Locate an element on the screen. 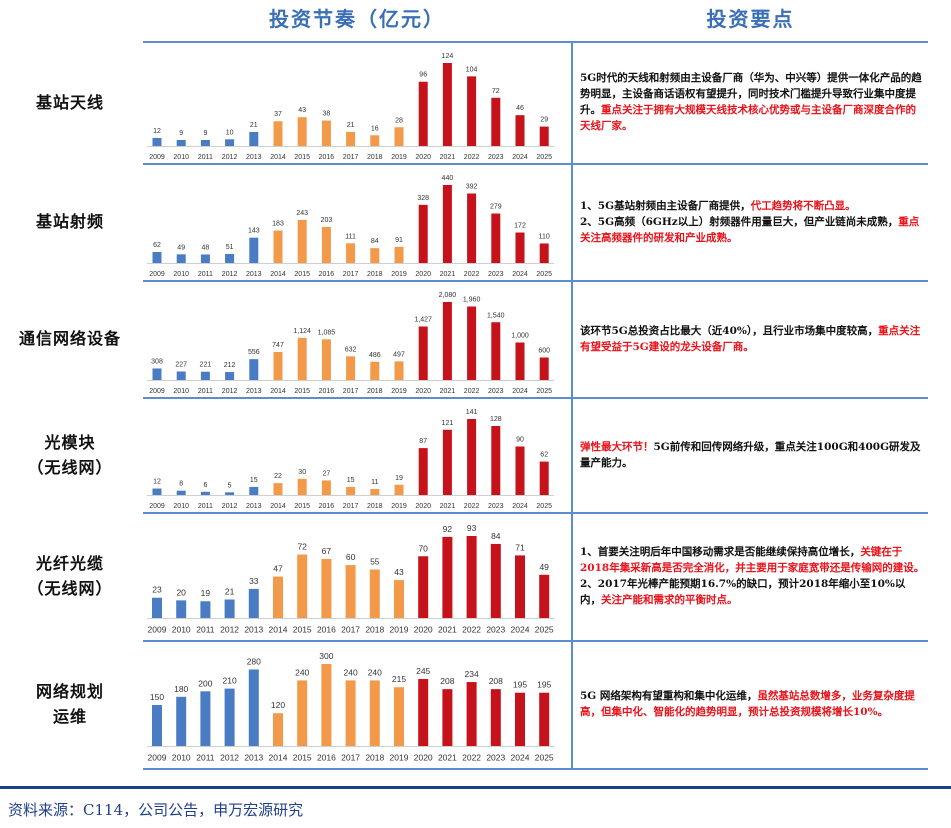  data-label: 212 is located at coordinates (230, 365).